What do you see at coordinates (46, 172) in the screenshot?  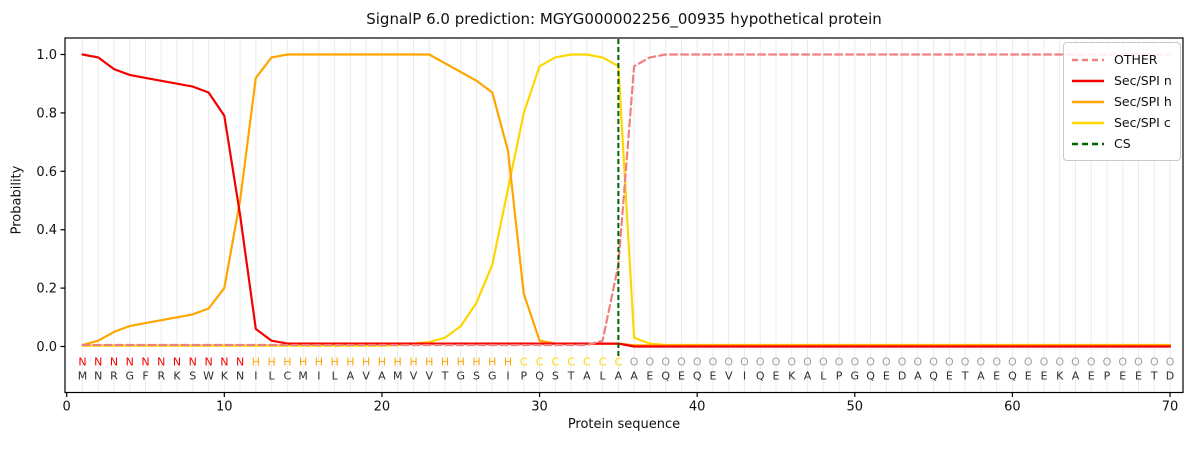 I see `y-tick-label: 0.6` at bounding box center [46, 172].